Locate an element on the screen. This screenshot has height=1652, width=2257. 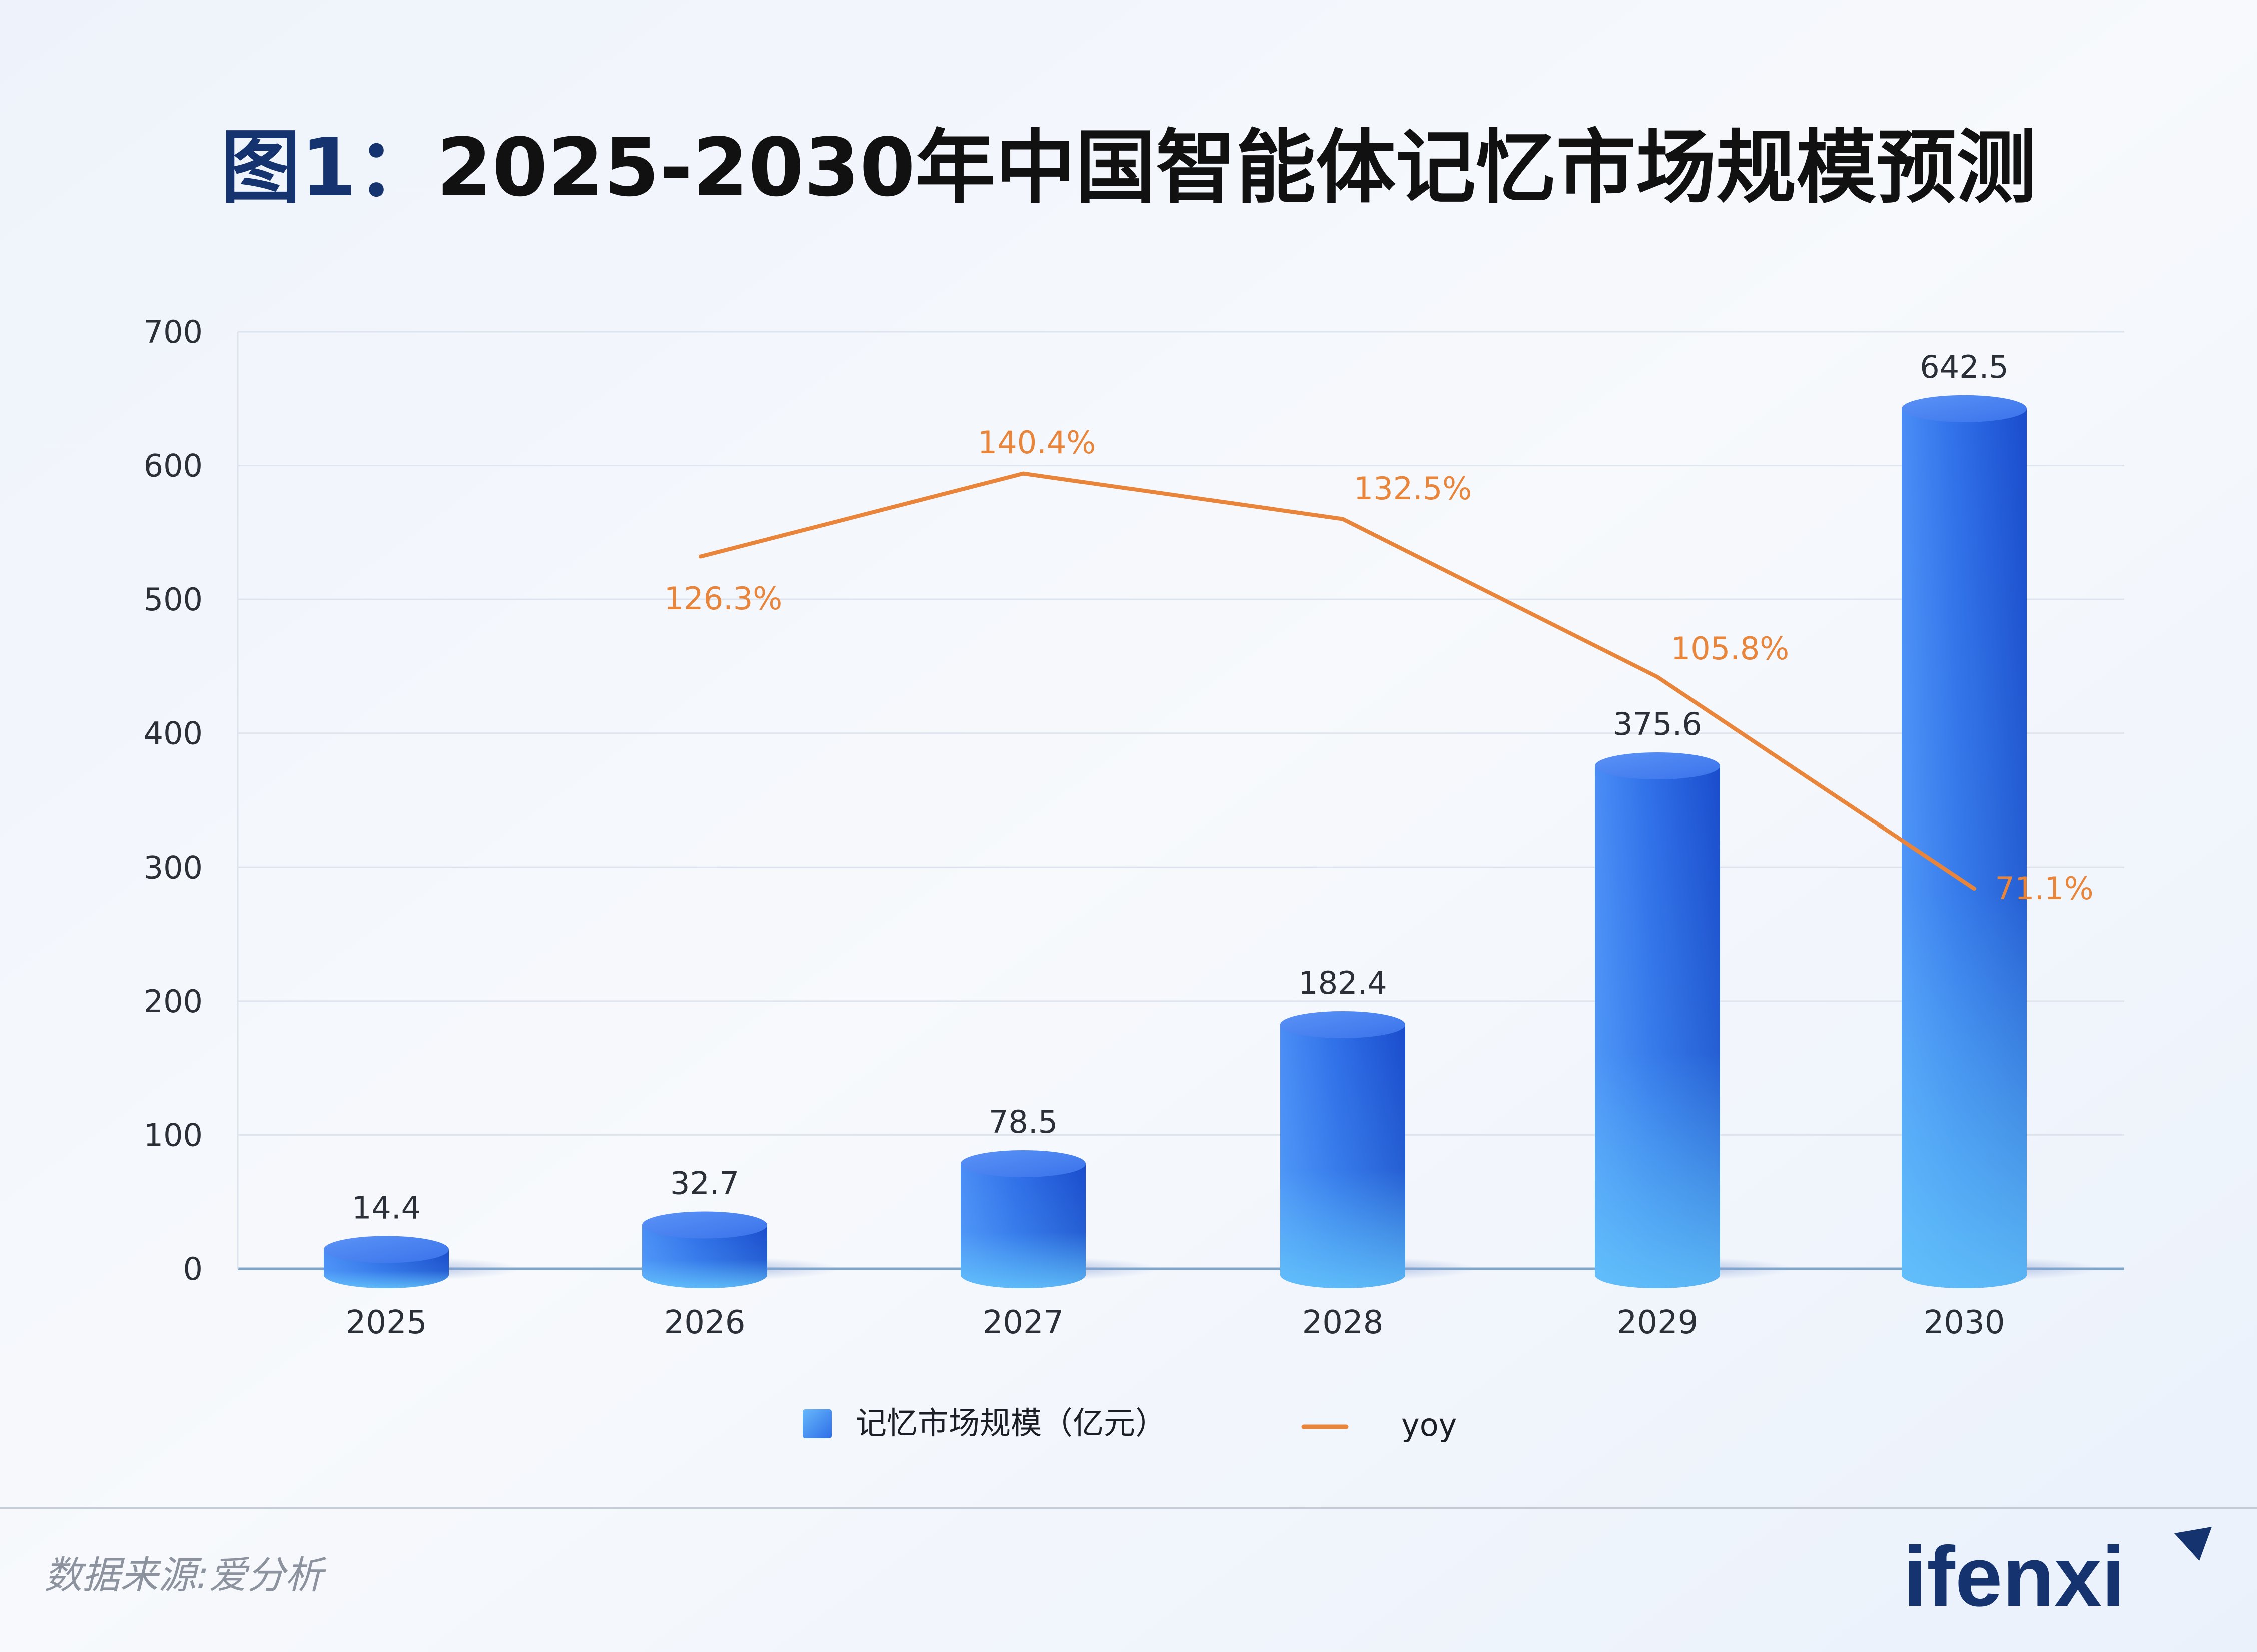
x-tick-label: 2027 is located at coordinates (1023, 1322).